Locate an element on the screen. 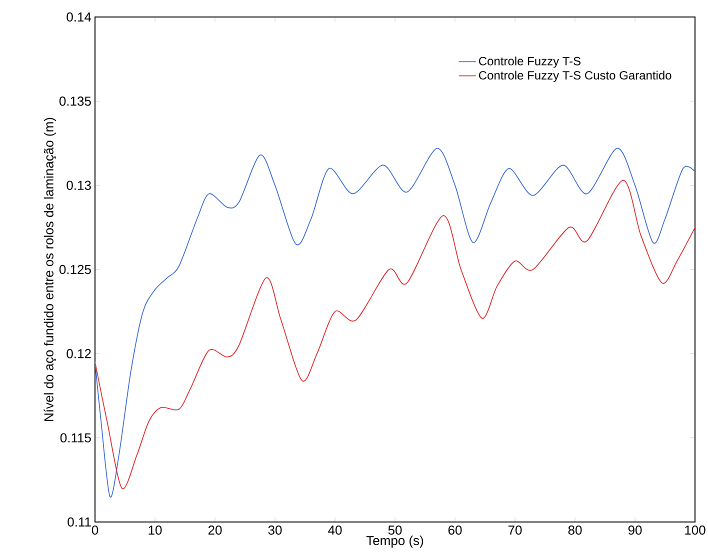 Image resolution: width=708 pixels, height=552 pixels. x-tick-label: 100 is located at coordinates (695, 530).